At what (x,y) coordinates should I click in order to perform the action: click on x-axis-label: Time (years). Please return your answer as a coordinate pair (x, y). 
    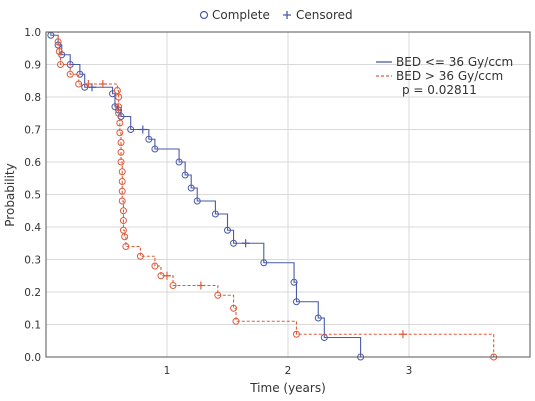
    Looking at the image, I should click on (287, 388).